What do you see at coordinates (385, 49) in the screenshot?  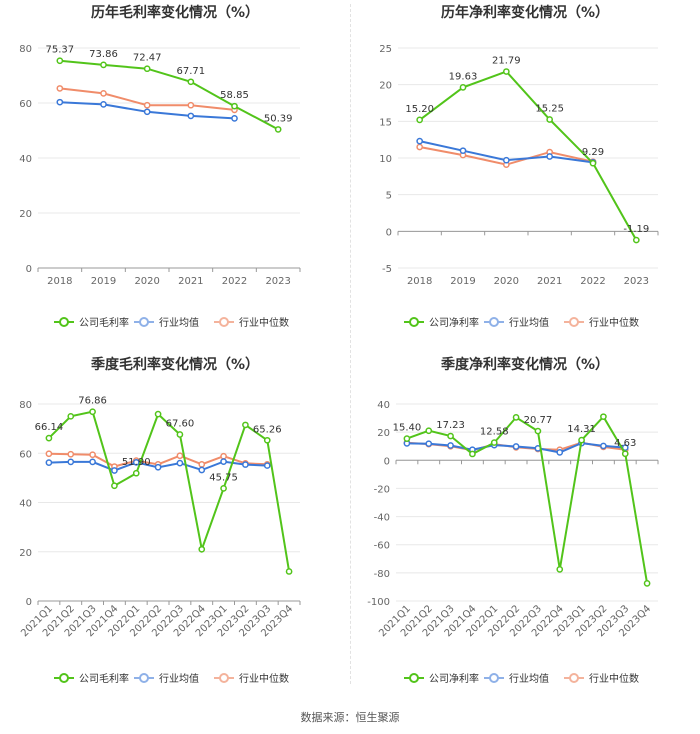 I see `y-tick-label: 25` at bounding box center [385, 49].